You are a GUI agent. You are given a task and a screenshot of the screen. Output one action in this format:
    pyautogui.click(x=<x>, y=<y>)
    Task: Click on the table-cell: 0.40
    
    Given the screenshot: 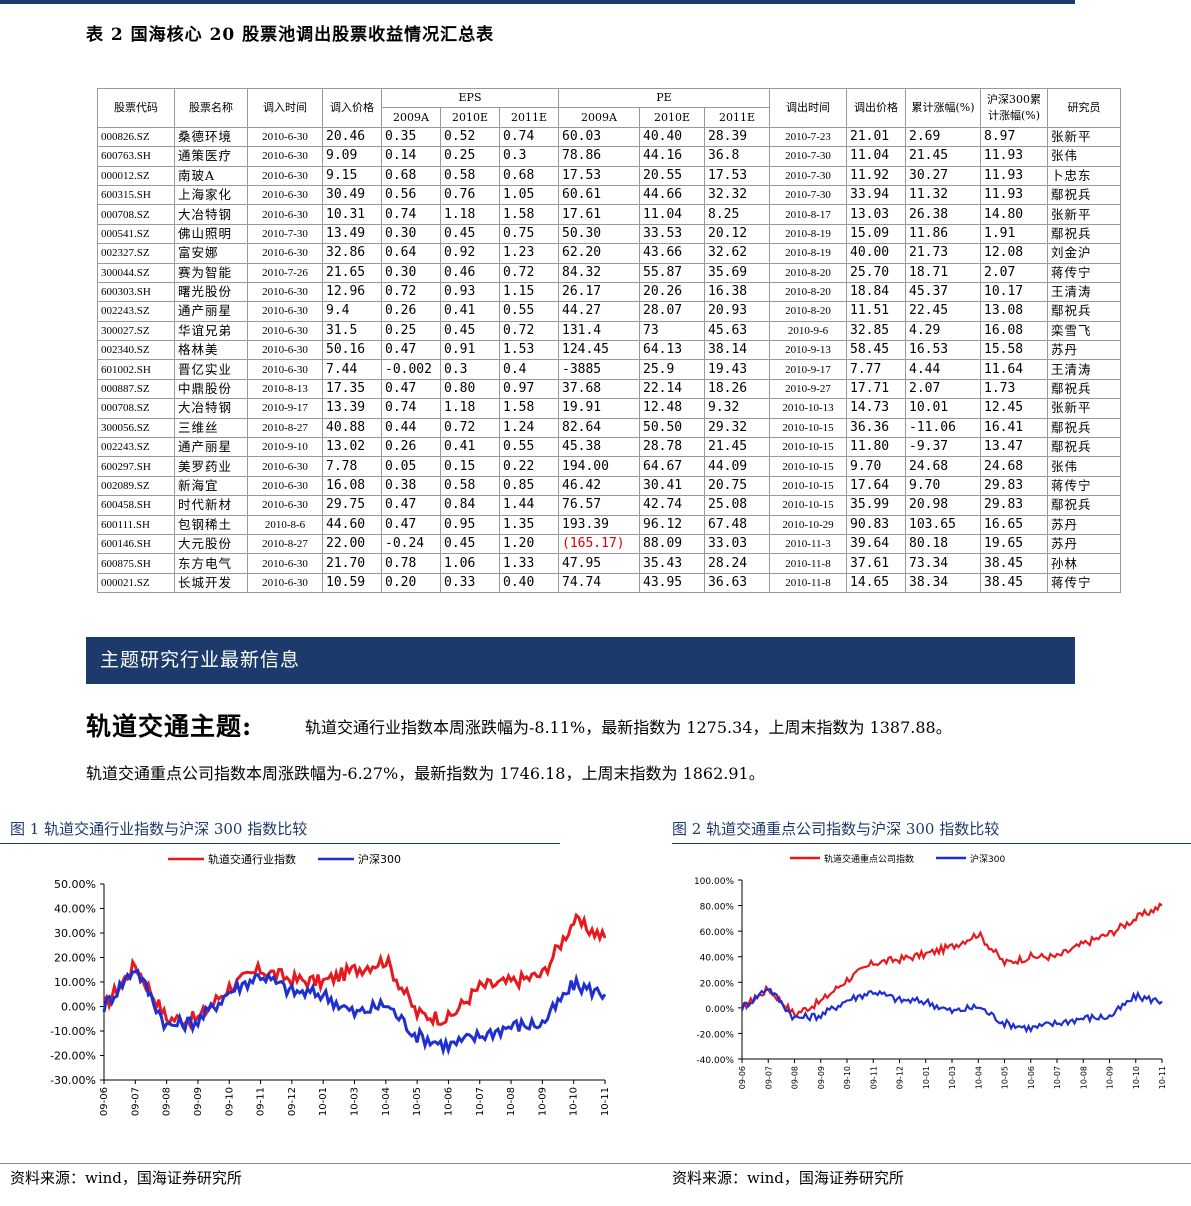 What is the action you would take?
    pyautogui.click(x=529, y=583)
    